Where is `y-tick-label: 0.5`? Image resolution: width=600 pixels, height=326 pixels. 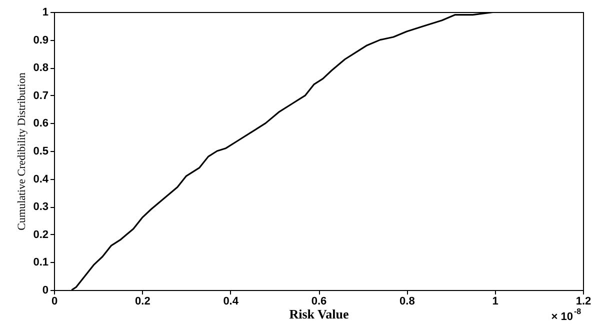 y-tick-label: 0.5 is located at coordinates (40, 152).